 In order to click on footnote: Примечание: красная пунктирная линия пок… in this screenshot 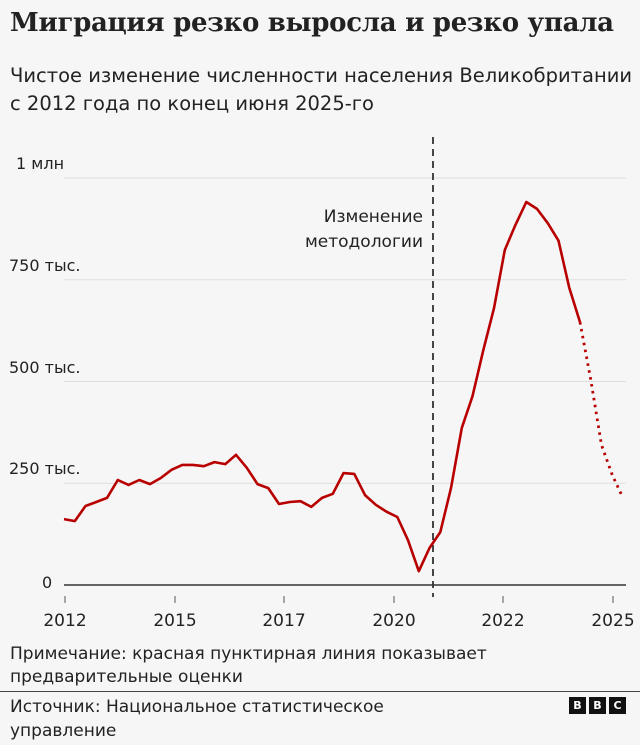, I will do `click(248, 665)`.